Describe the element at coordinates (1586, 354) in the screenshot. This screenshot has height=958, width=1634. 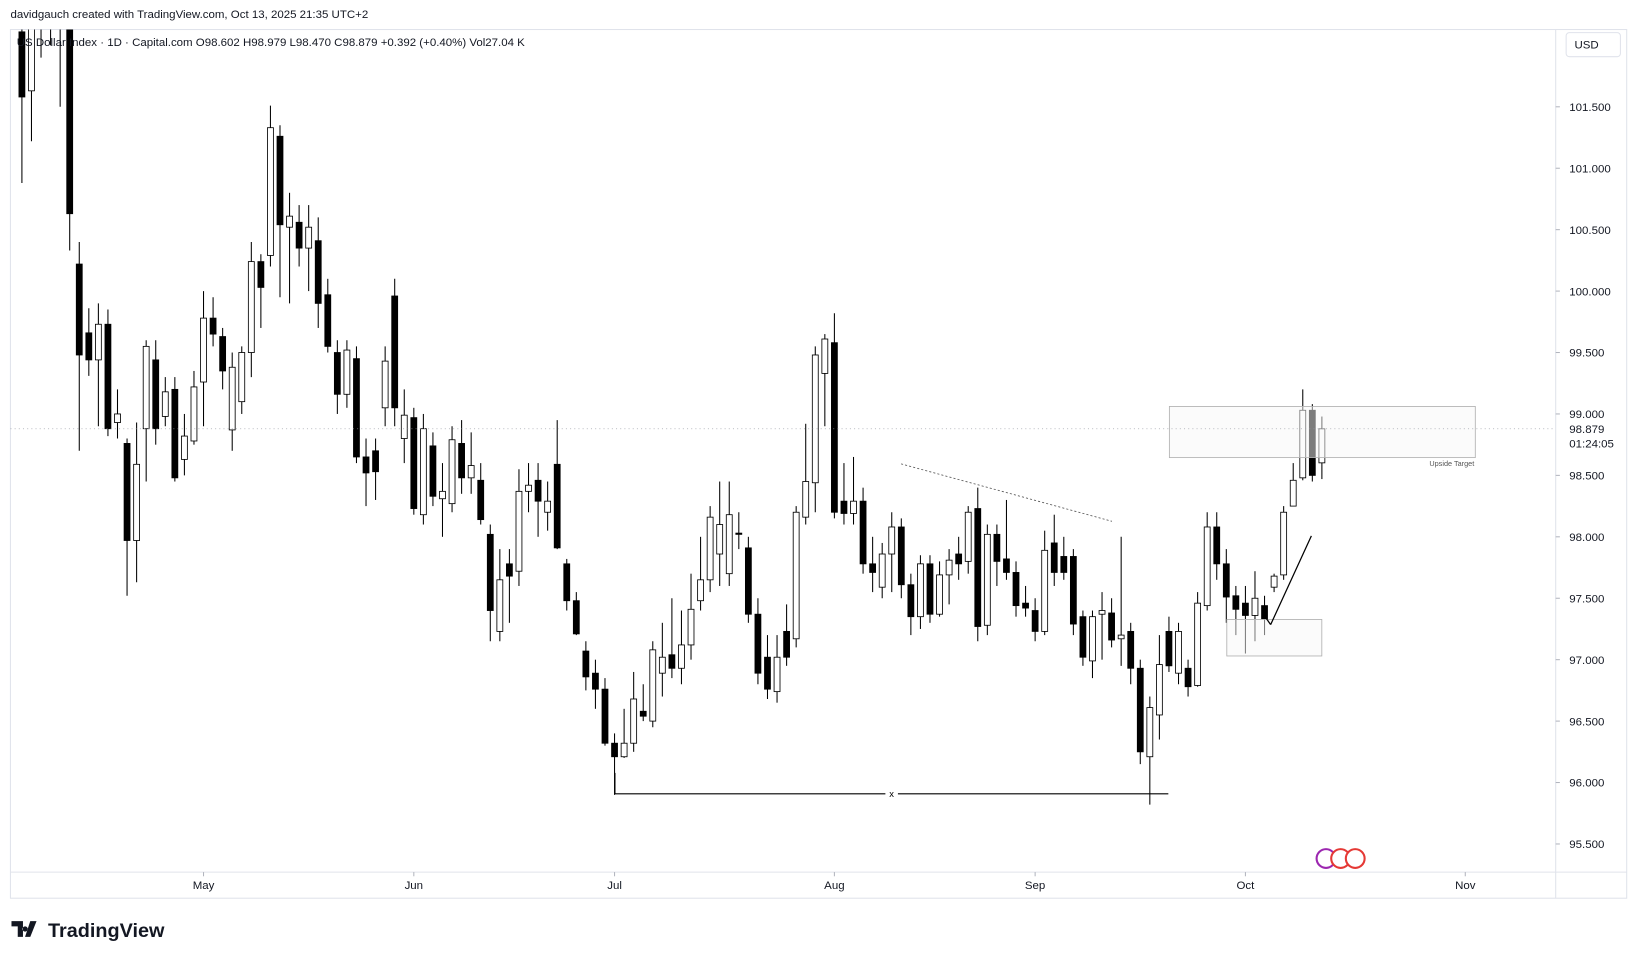
I see `y-tick-label: 99.500` at that location.